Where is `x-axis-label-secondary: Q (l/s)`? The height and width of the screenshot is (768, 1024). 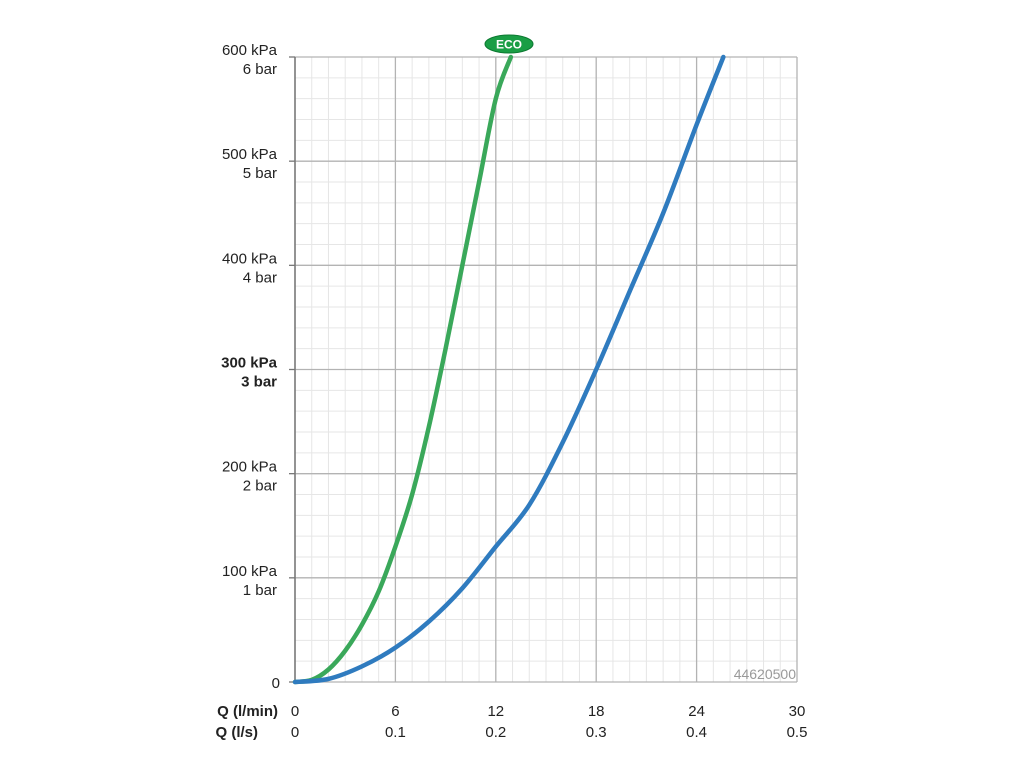 x-axis-label-secondary: Q (l/s) is located at coordinates (236, 732).